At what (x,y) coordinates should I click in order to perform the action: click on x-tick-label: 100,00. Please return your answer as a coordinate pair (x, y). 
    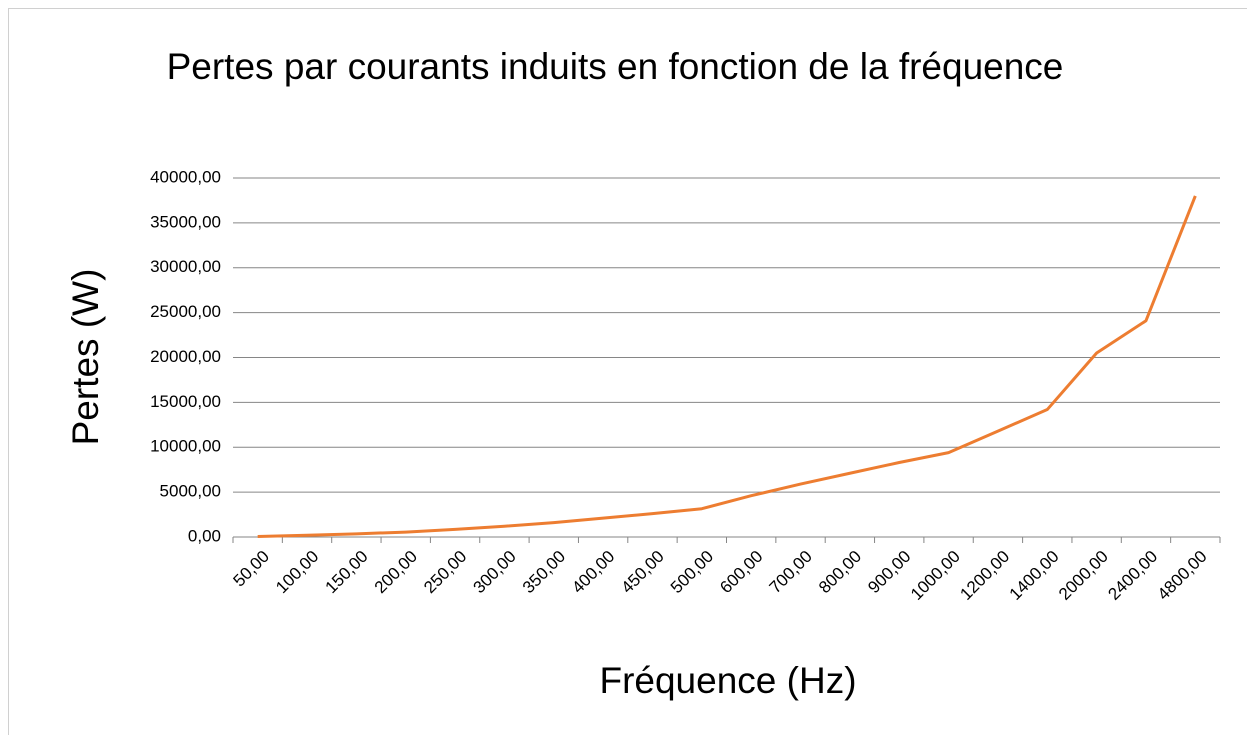
    Looking at the image, I should click on (297, 572).